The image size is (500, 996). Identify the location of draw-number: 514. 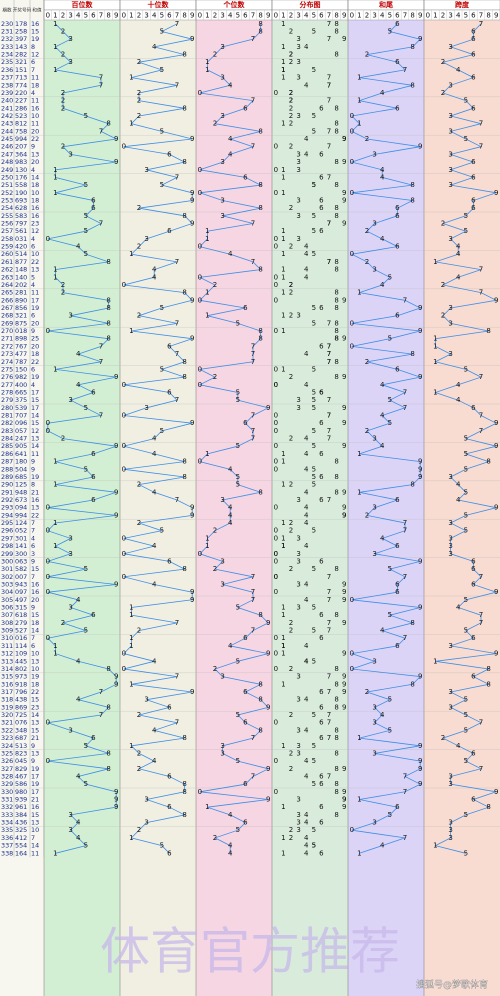
(21, 254).